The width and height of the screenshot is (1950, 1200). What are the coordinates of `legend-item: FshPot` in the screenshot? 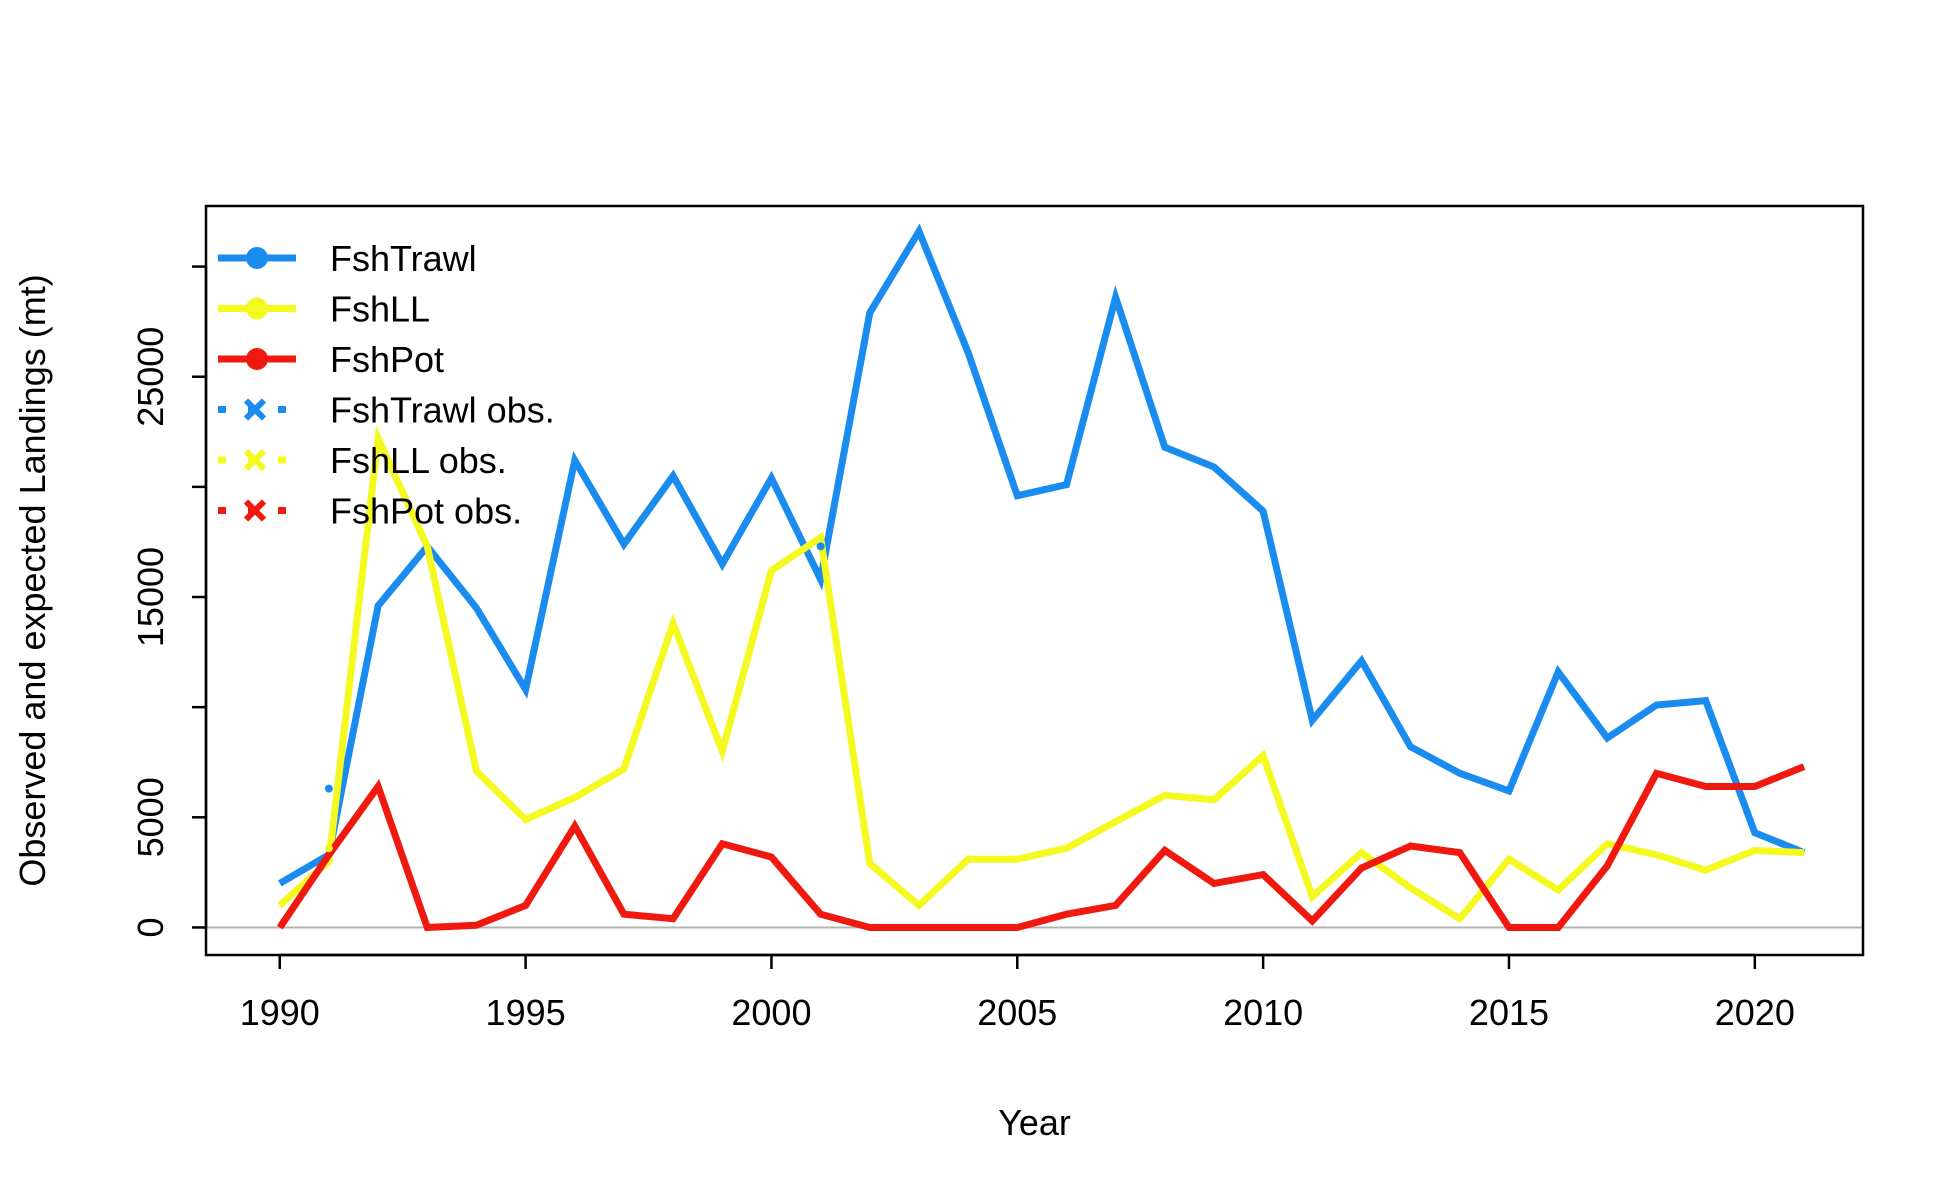 It's located at (331, 359).